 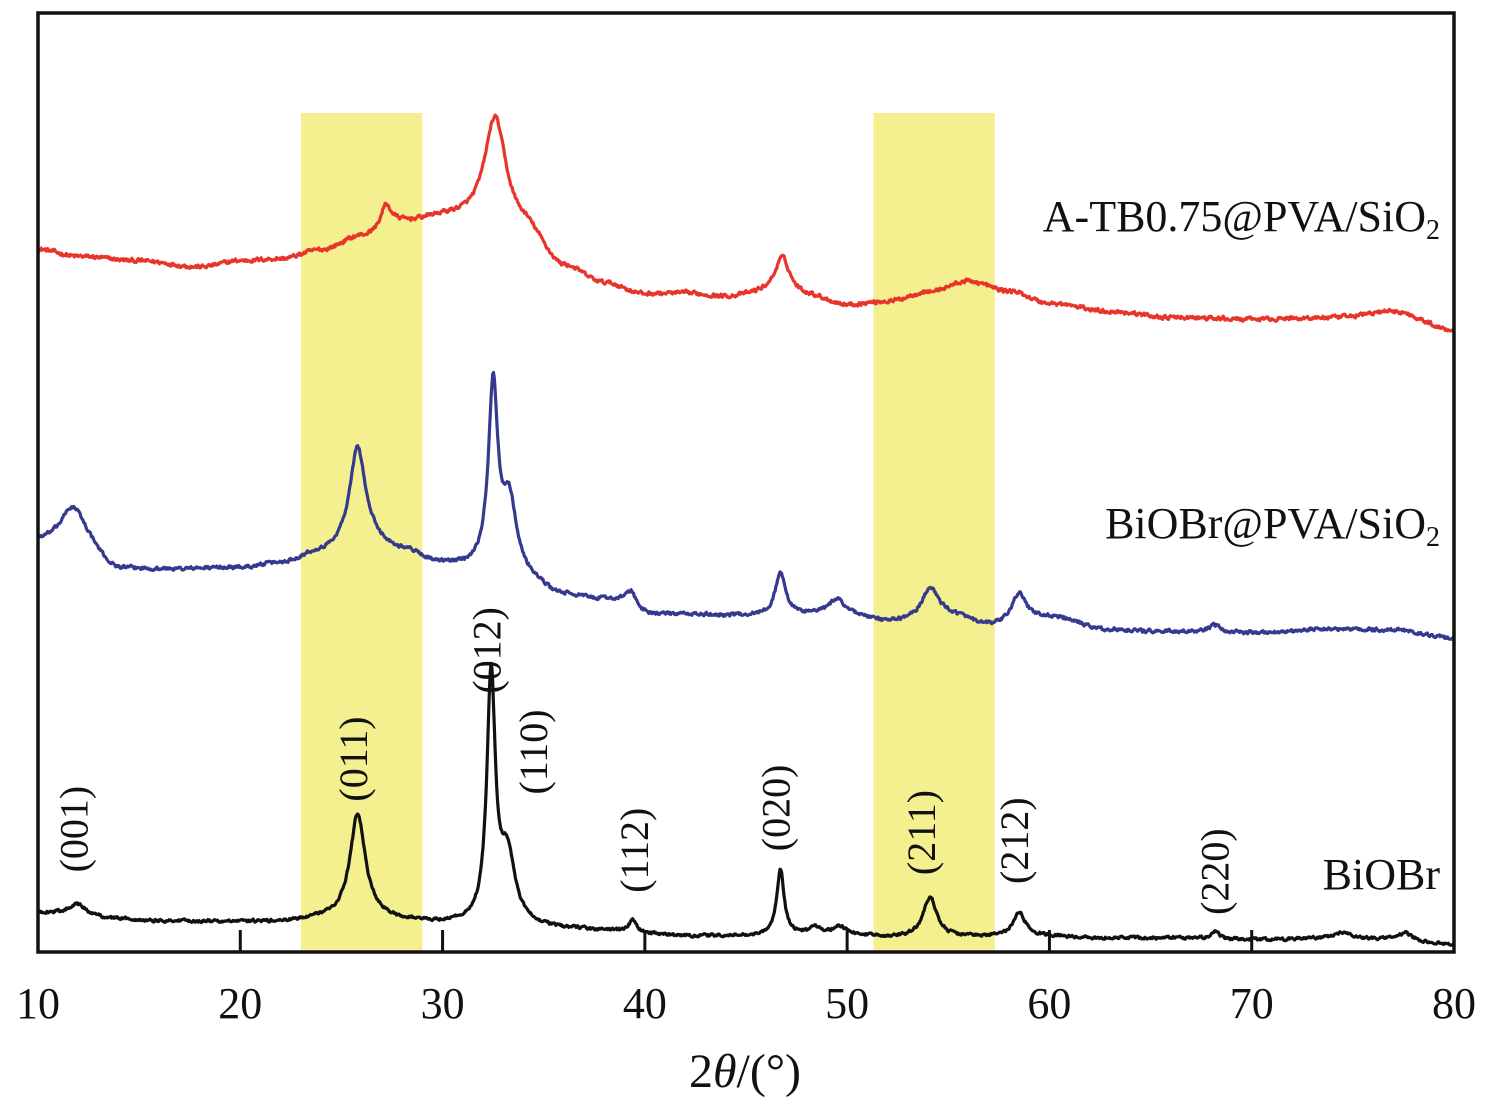 I want to click on x-tick-label-40: 40, so click(x=645, y=1003).